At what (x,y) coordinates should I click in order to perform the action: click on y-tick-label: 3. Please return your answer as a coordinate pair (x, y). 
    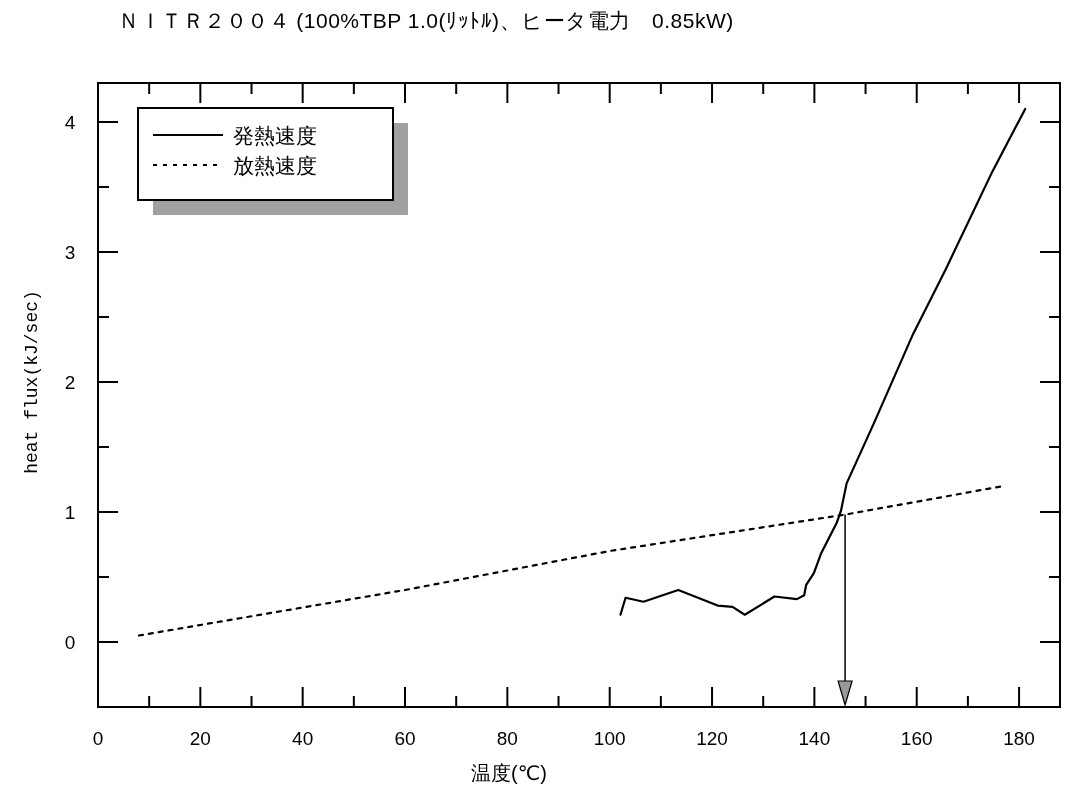
    Looking at the image, I should click on (70, 252).